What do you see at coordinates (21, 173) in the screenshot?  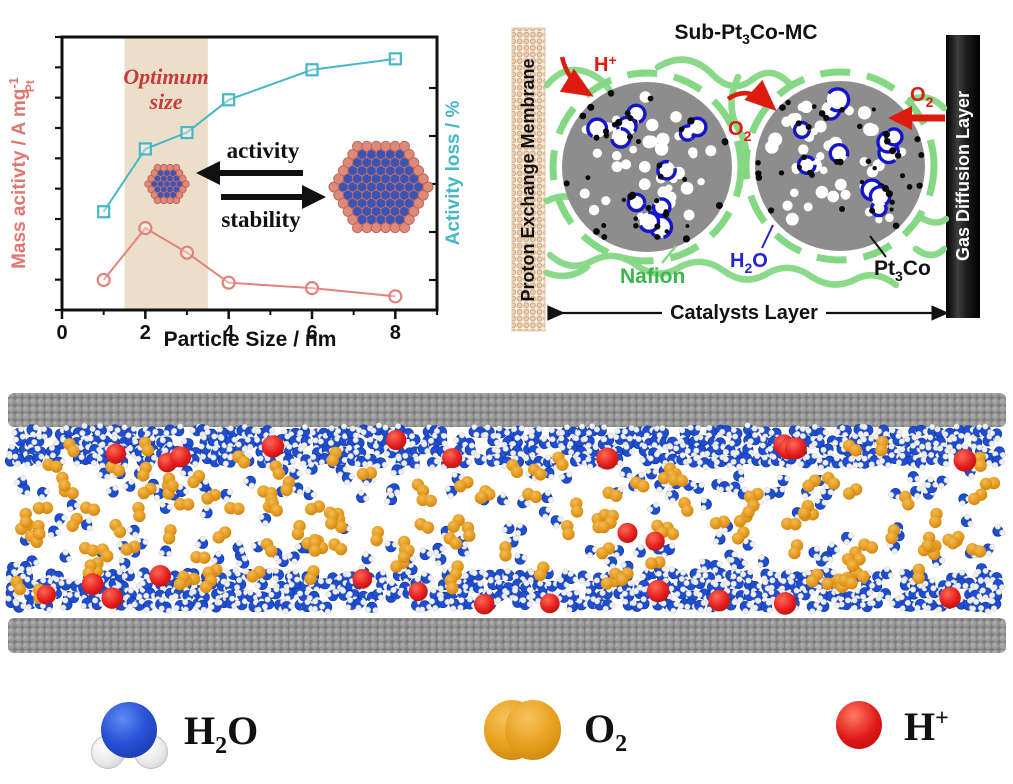 I see `y-axis-left-label: Mass acitivty / A mg-1 Pt` at bounding box center [21, 173].